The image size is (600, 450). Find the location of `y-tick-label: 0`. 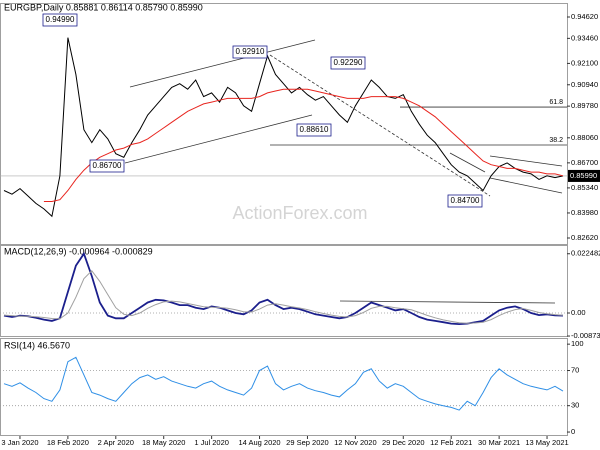

y-tick-label: 0 is located at coordinates (573, 431).